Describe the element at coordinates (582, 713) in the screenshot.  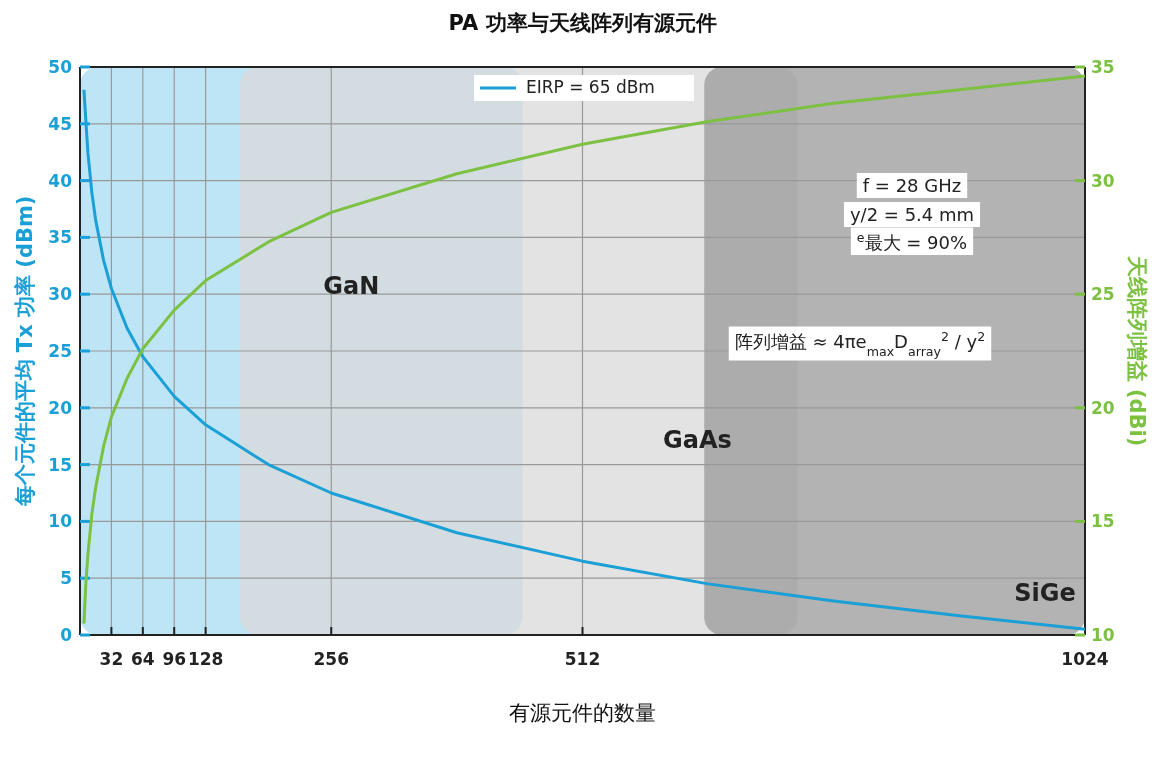
I see `x-axis-title: 有源元件的数量` at that location.